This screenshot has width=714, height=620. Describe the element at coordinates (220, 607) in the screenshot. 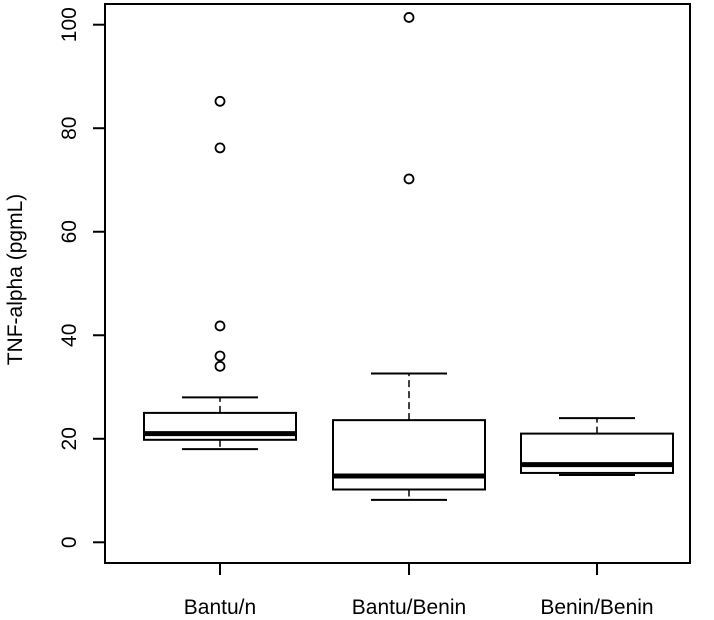

I see `x-category-label-0: Bantu/n` at that location.